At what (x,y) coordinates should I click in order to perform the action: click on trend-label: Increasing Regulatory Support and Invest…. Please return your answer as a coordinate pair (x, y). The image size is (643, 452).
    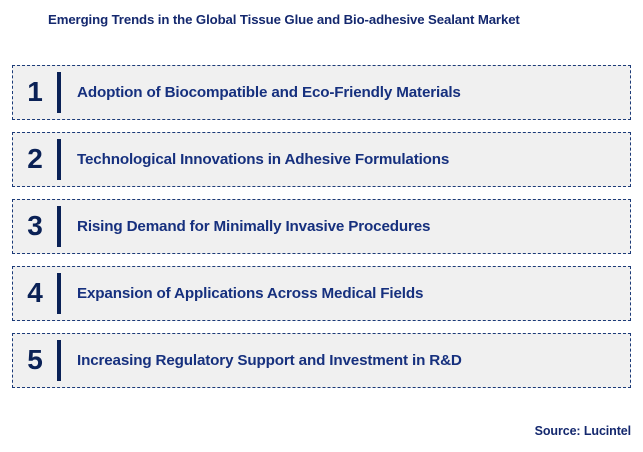
    Looking at the image, I should click on (269, 360).